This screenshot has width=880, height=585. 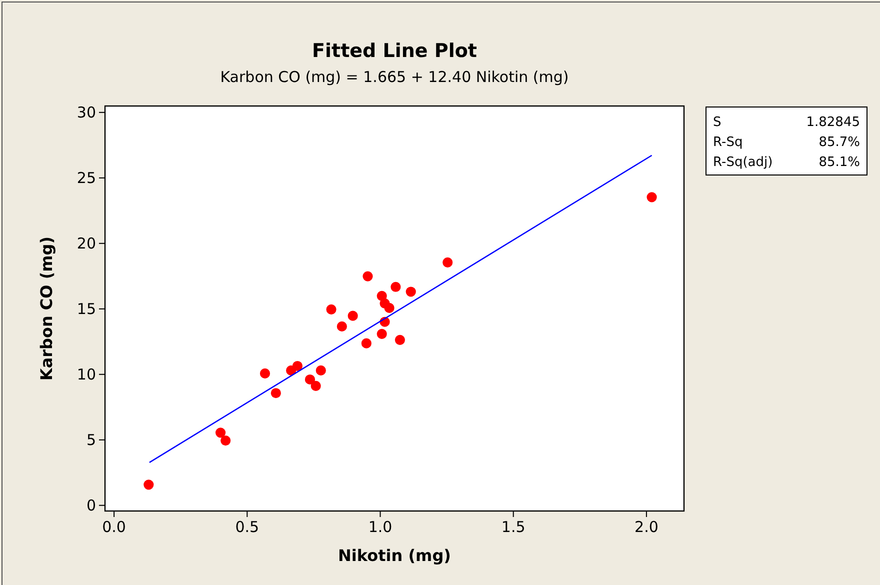 I want to click on y-tick-label: 20, so click(x=86, y=243).